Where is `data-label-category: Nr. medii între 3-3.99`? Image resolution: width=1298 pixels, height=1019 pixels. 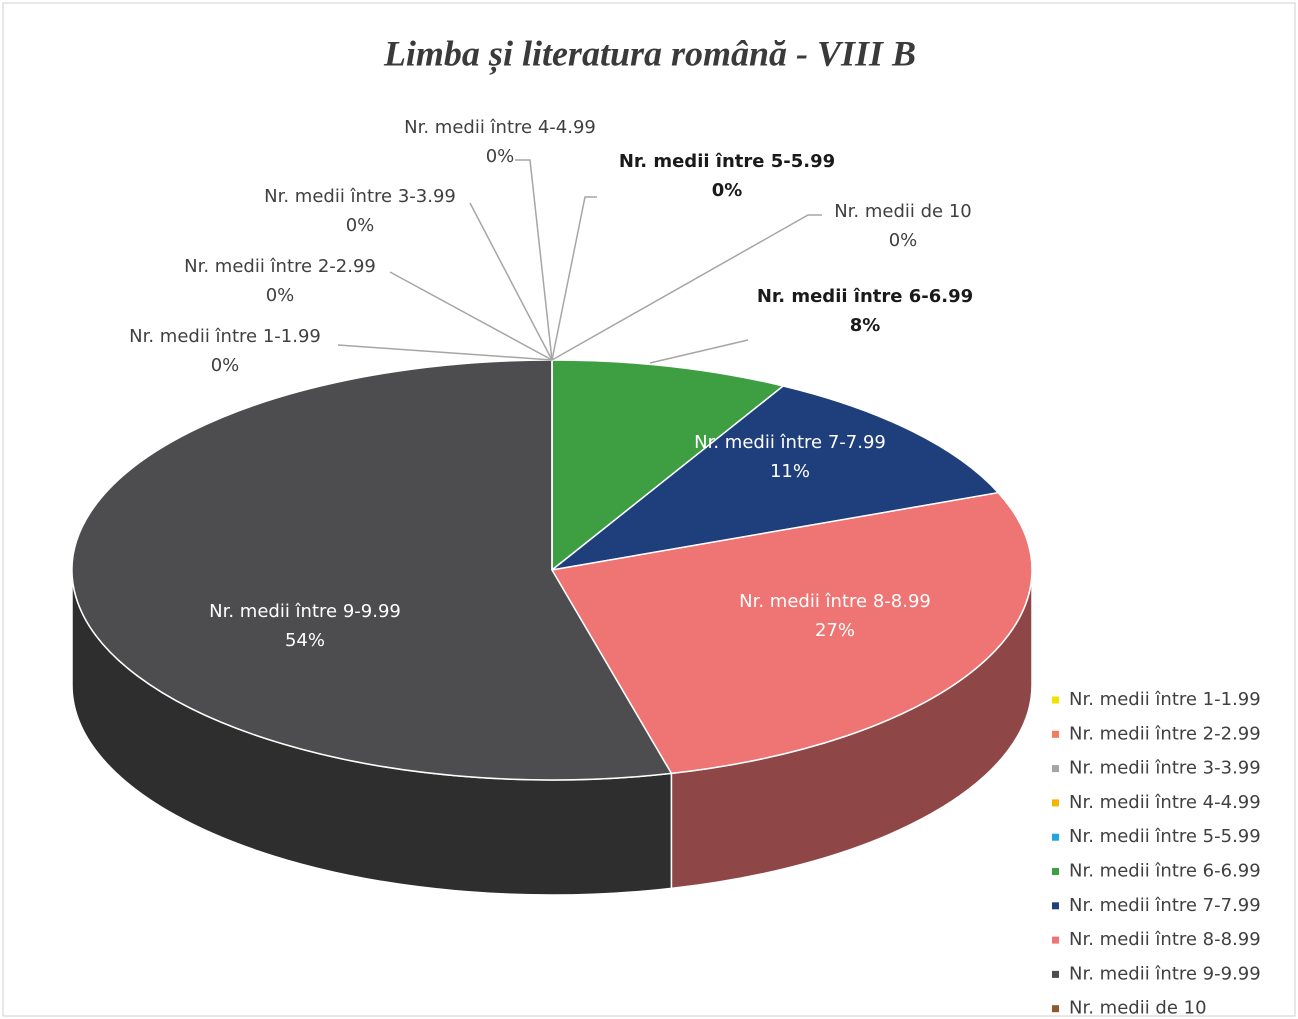 data-label-category: Nr. medii între 3-3.99 is located at coordinates (360, 196).